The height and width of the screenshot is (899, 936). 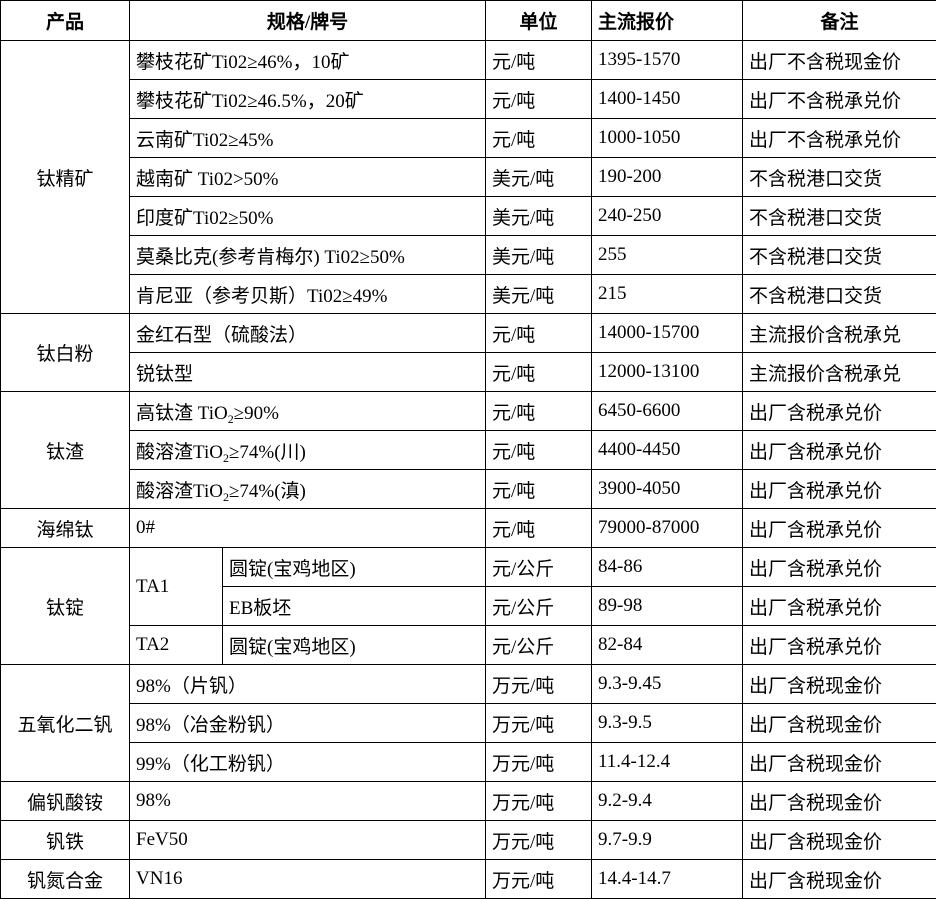 What do you see at coordinates (667, 138) in the screenshot?
I see `price-cell: 1000-1050` at bounding box center [667, 138].